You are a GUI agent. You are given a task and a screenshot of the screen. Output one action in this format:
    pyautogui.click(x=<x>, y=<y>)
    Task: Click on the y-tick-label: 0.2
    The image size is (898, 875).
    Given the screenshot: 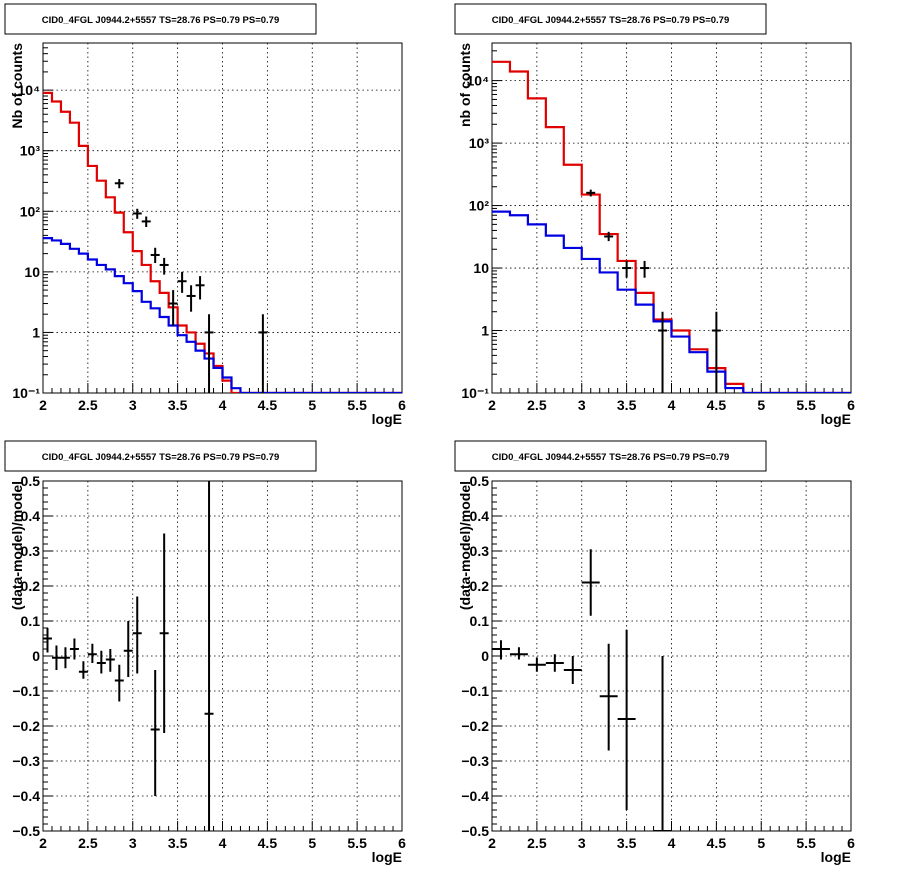 What is the action you would take?
    pyautogui.click(x=31, y=586)
    